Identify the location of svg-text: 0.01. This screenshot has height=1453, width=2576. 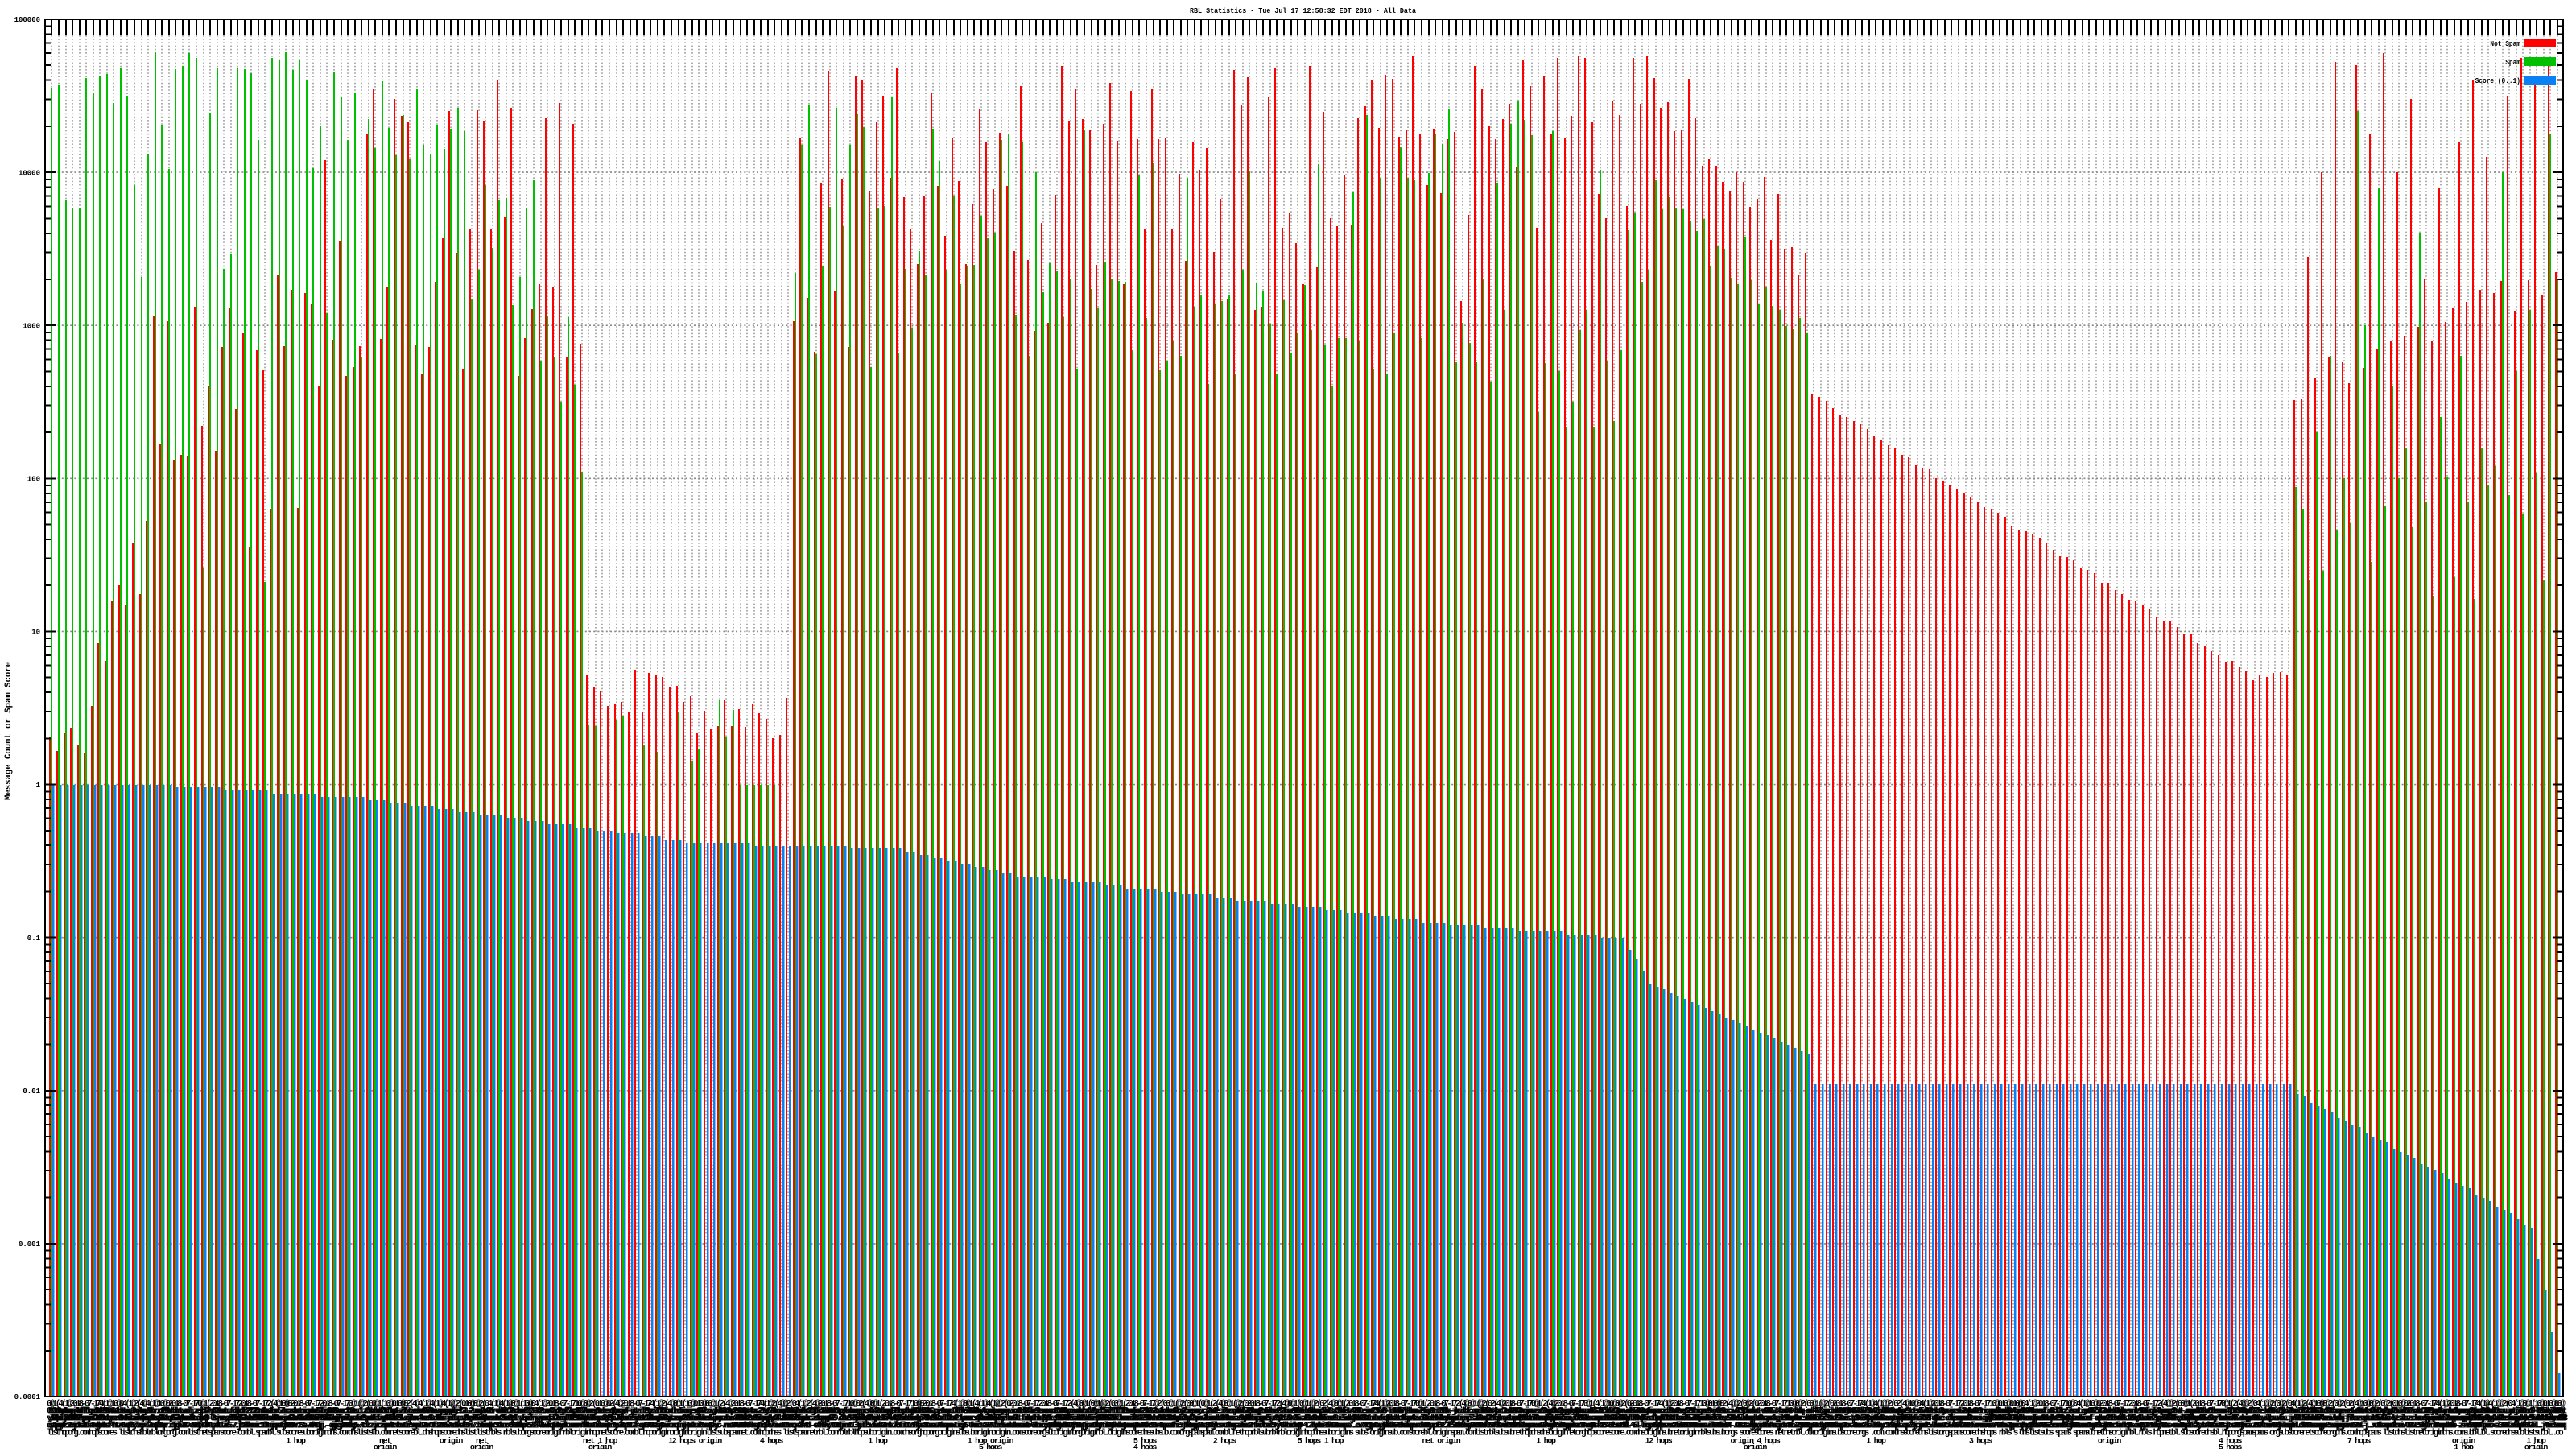
(31, 1092).